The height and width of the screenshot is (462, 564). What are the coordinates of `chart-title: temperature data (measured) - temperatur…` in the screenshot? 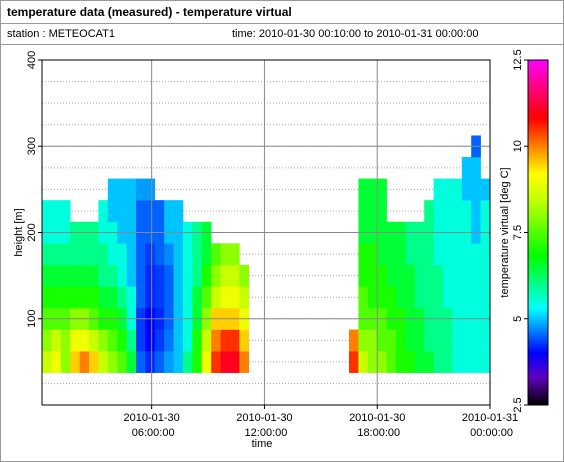 It's located at (149, 12).